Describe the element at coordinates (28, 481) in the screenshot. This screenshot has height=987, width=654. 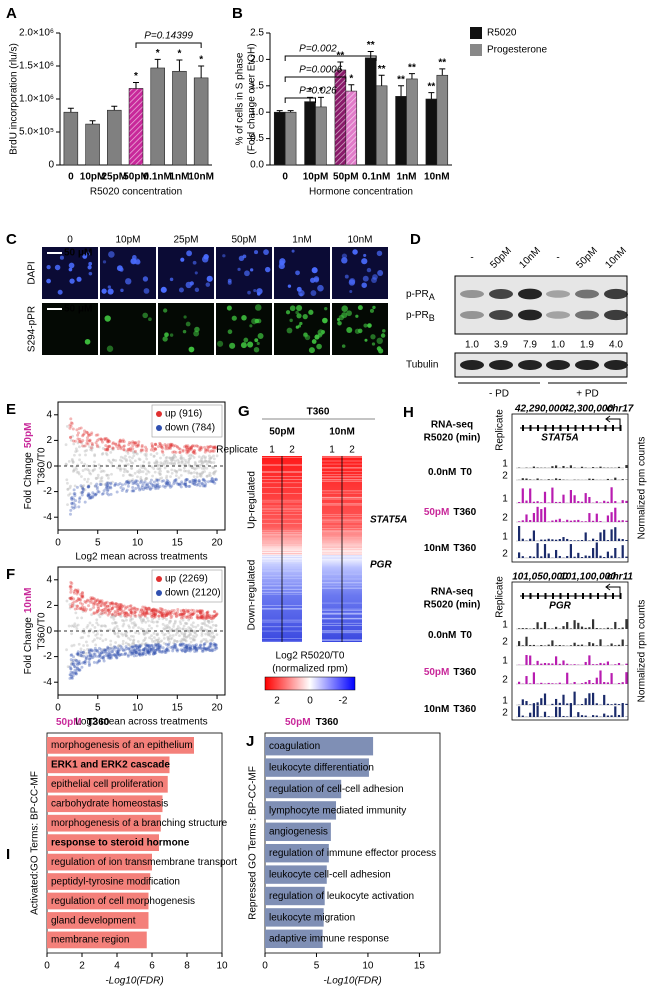
I see `y-label-text: Fold Change` at that location.